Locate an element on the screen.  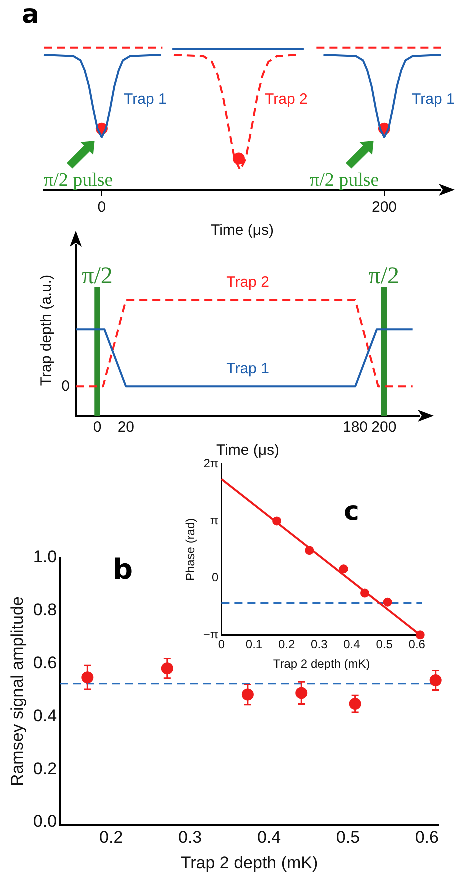
y-axis-title: Phase (rad) is located at coordinates (191, 550).